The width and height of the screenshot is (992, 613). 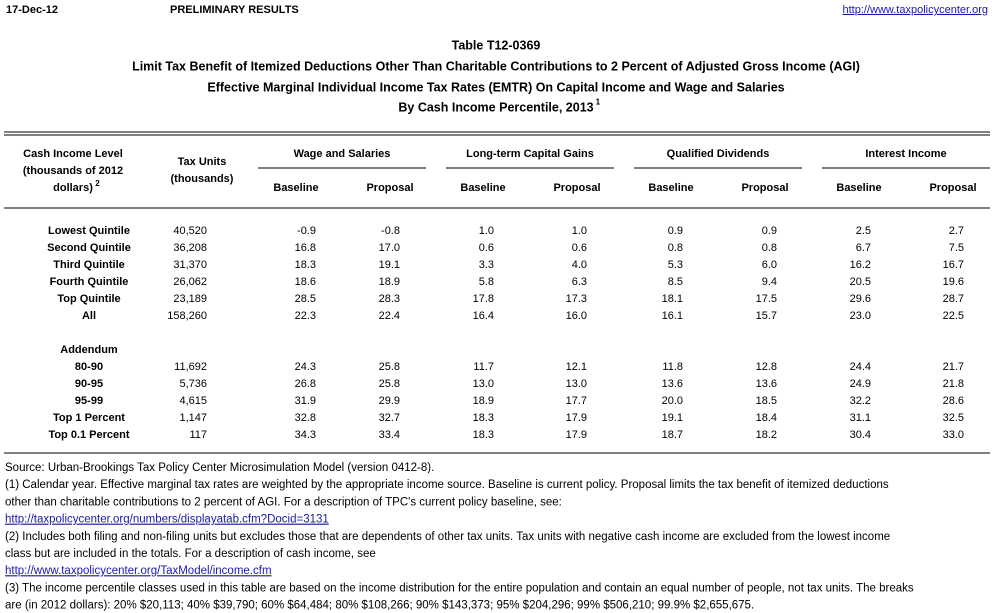 I want to click on cell: 20.0, so click(x=672, y=401).